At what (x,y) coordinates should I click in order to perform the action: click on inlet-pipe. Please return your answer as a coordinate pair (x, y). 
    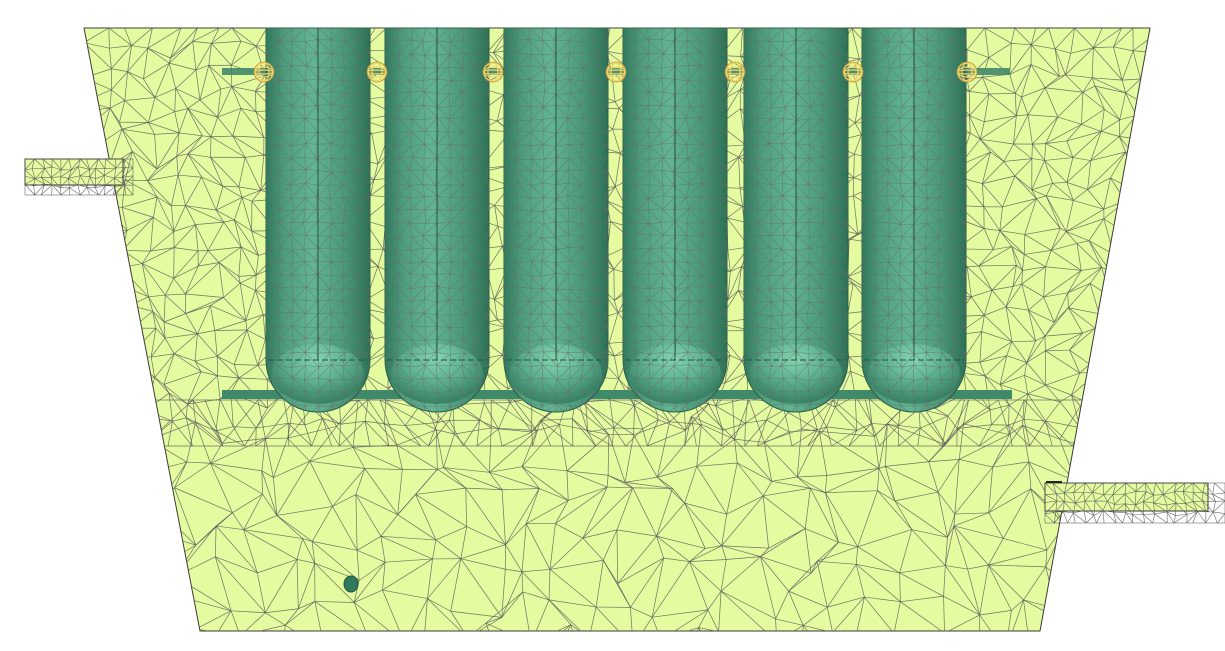
    Looking at the image, I should click on (79, 177).